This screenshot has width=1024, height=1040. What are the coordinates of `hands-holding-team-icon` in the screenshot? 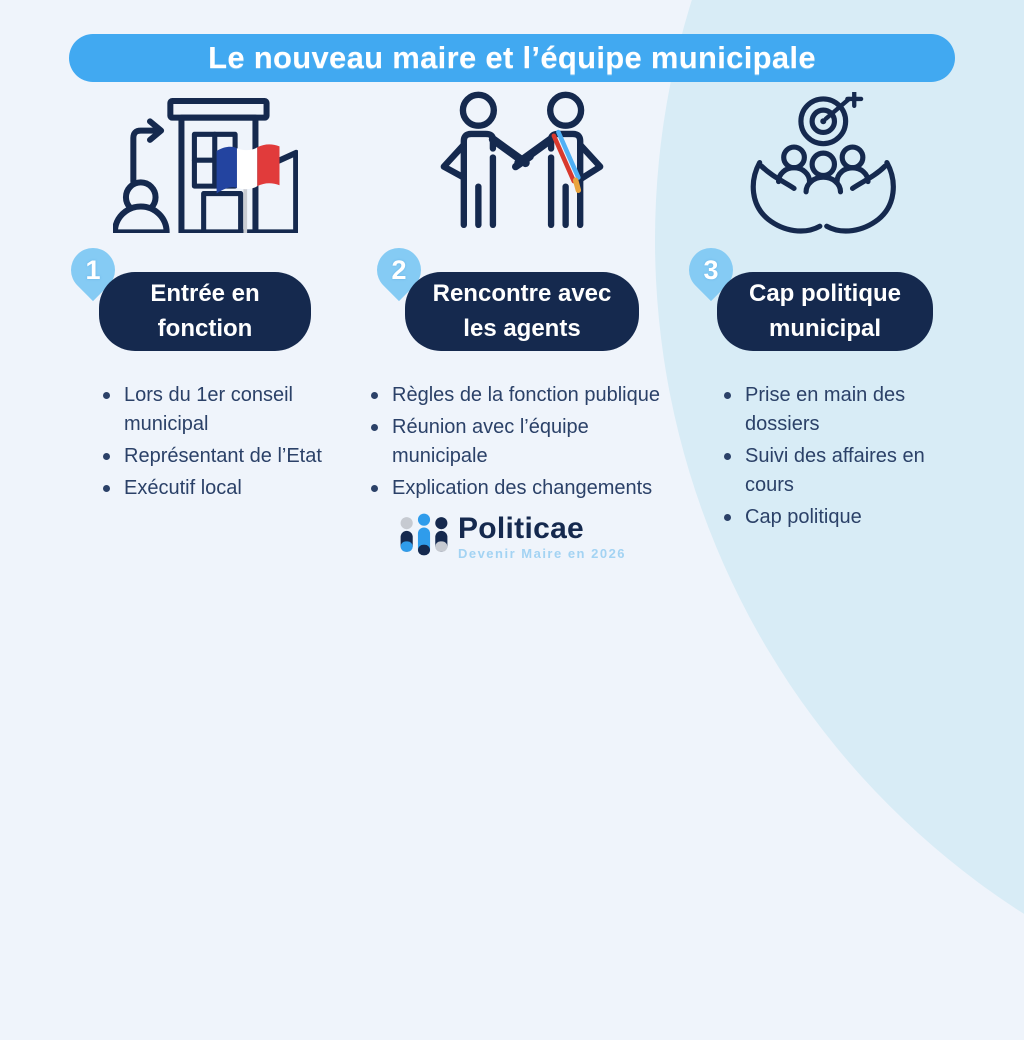 It's located at (823, 163).